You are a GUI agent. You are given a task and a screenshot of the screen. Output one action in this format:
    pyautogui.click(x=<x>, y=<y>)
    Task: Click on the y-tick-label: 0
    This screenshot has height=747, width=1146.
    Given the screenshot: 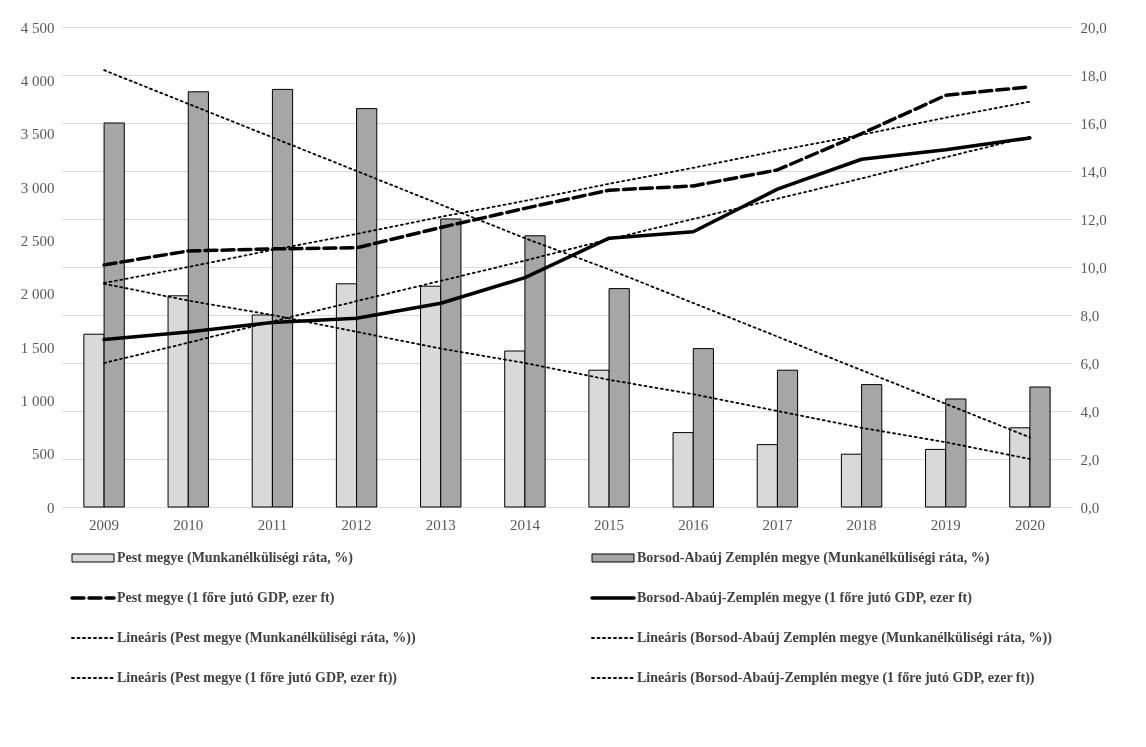 What is the action you would take?
    pyautogui.click(x=51, y=507)
    